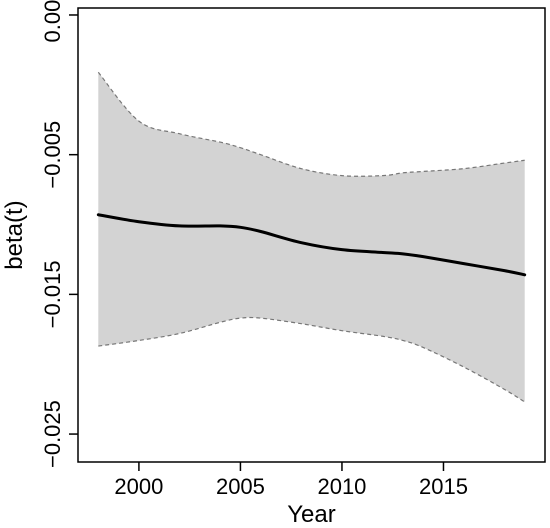 Image resolution: width=550 pixels, height=528 pixels. I want to click on x-tick-label: 2015, so click(443, 486).